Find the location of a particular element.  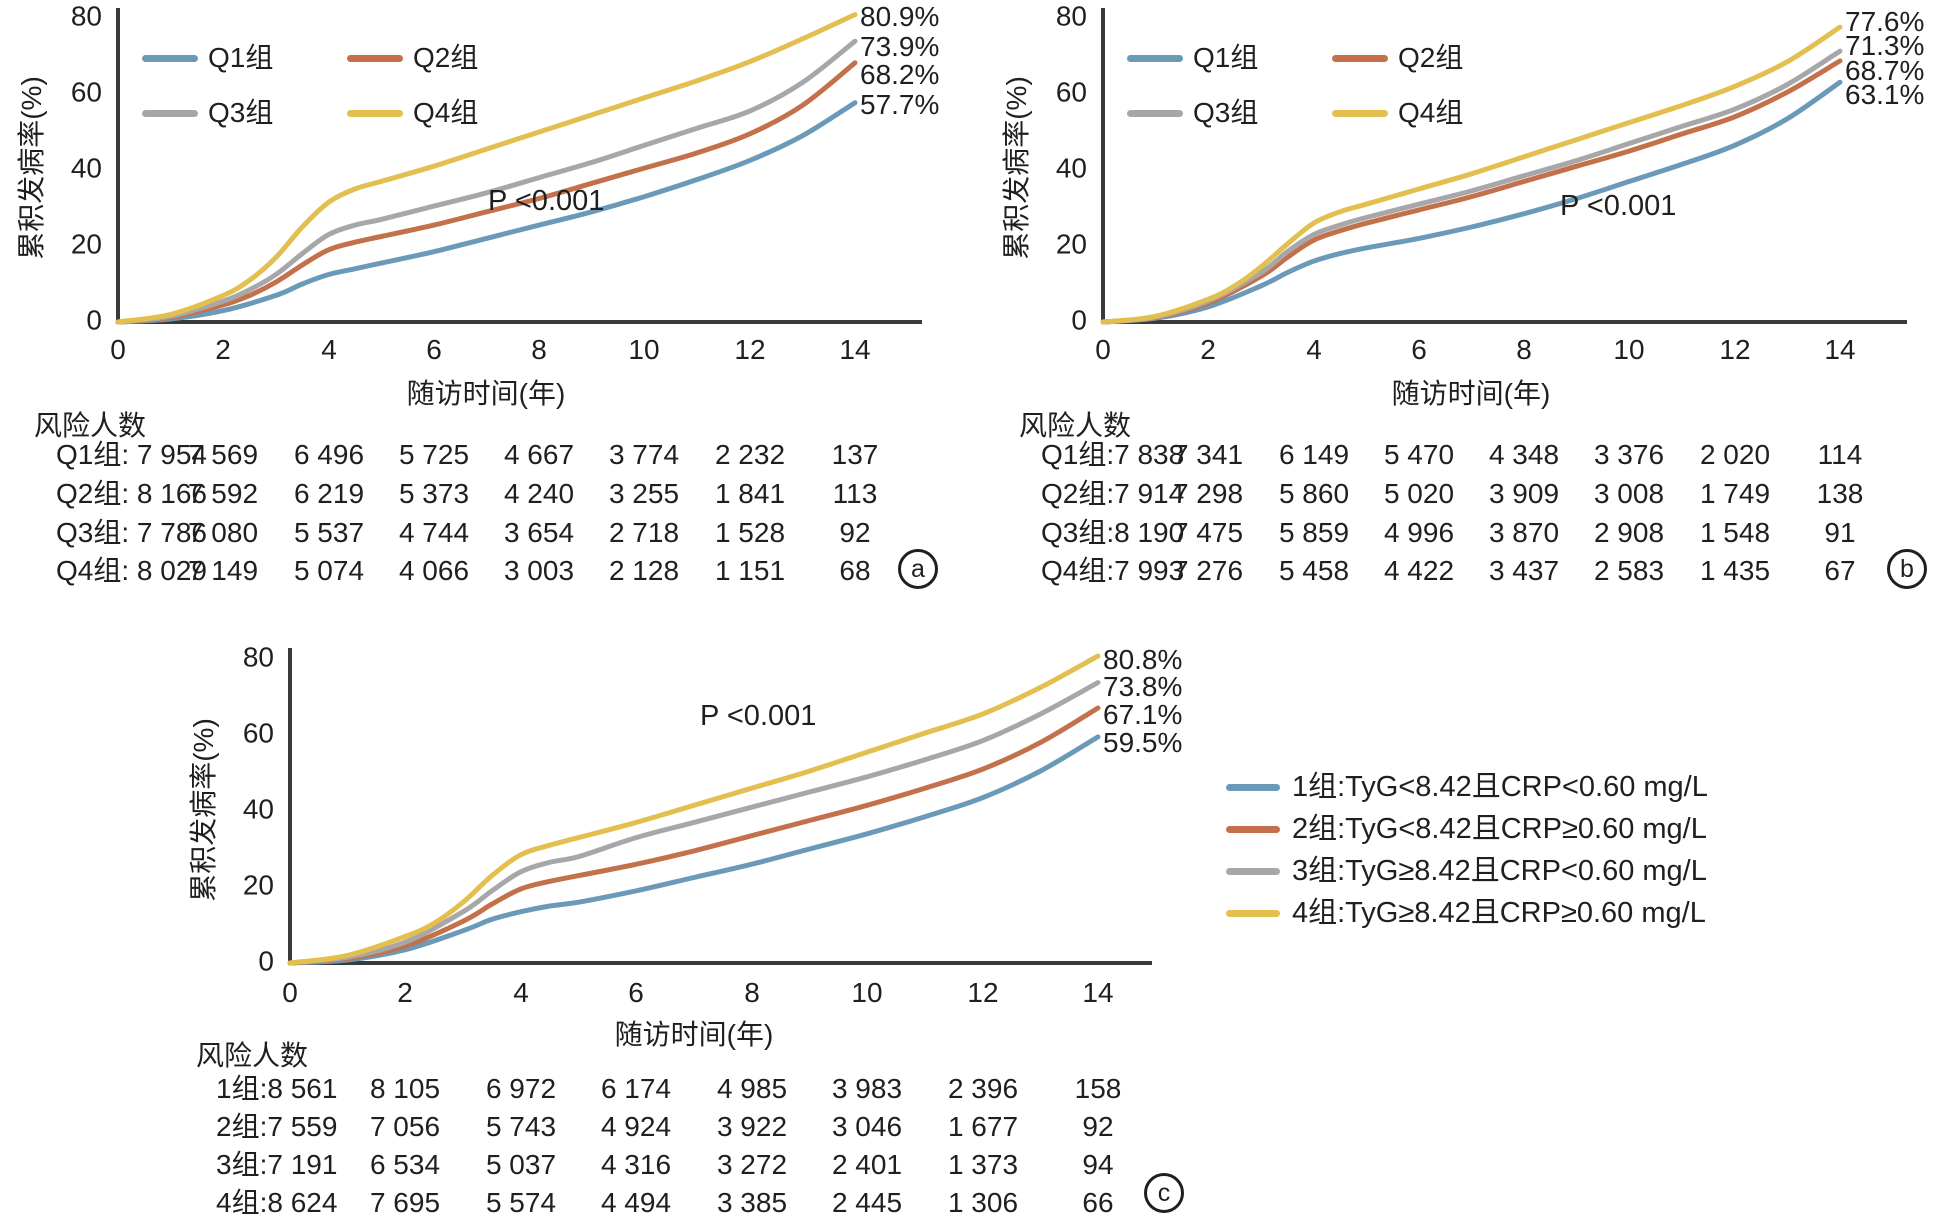

legend-swatch-group3-icon is located at coordinates (1253, 871).